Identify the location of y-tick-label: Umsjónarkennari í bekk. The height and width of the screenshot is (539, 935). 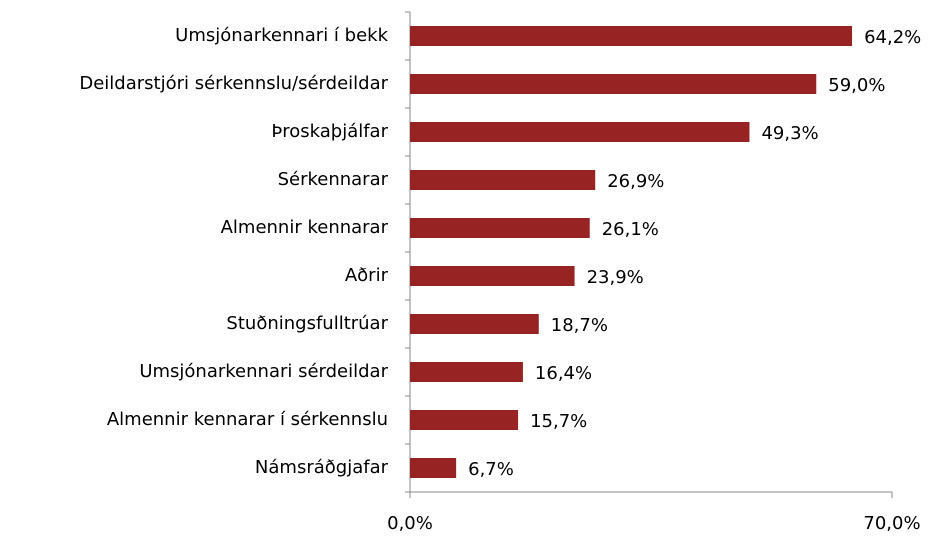
(281, 35).